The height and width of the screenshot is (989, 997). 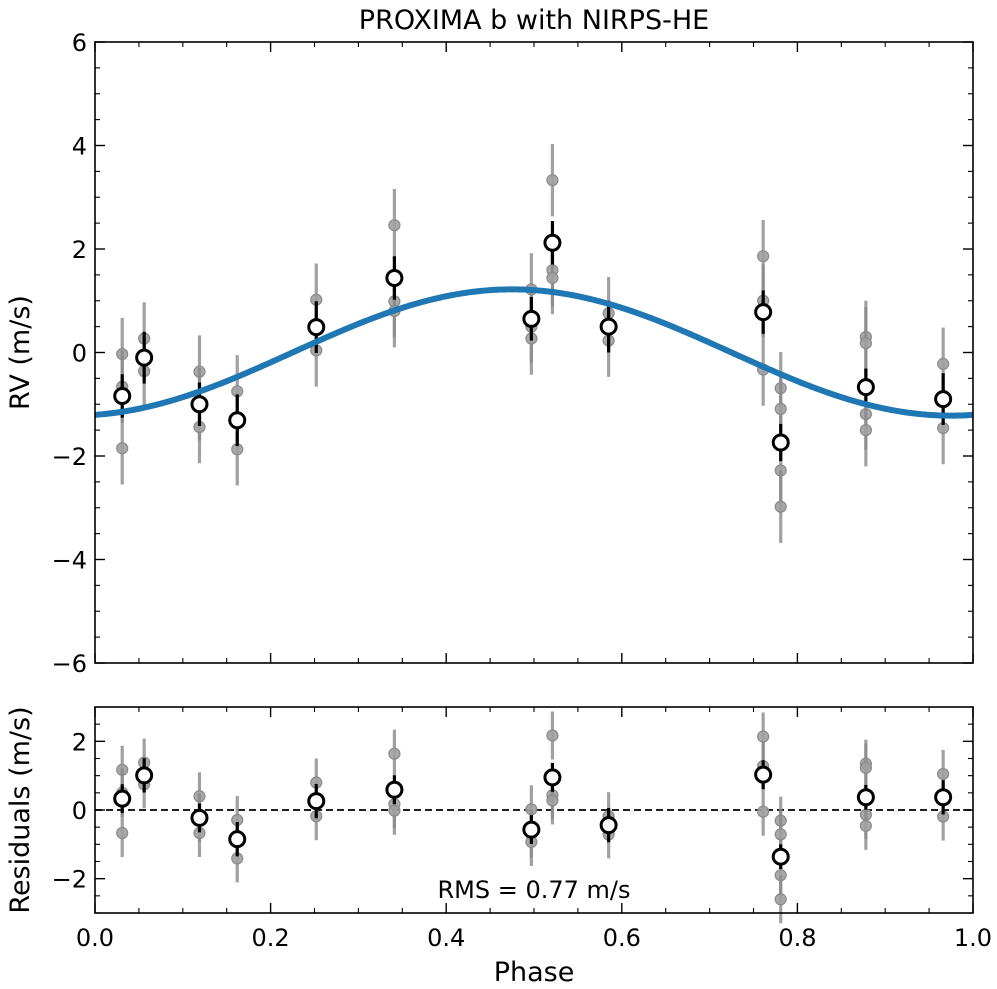 I want to click on chart-title: PROXIMA b with NIRPS-HE, so click(x=534, y=20).